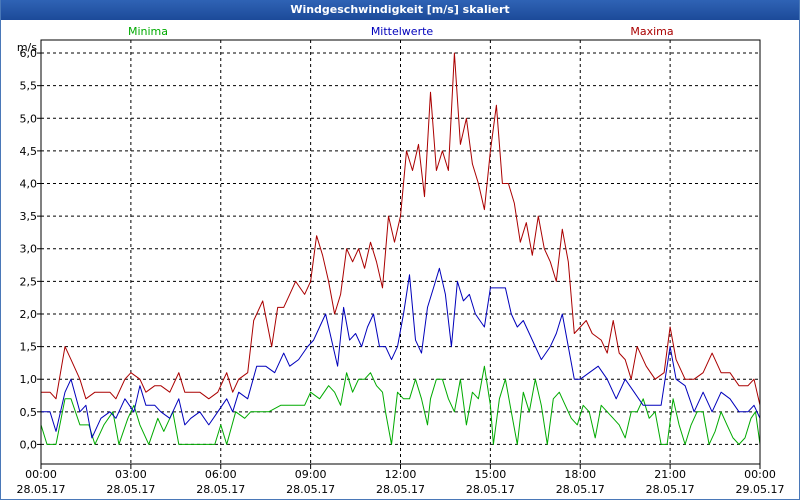 This screenshot has height=500, width=800. What do you see at coordinates (29, 86) in the screenshot?
I see `y-tick-label: 5,5` at bounding box center [29, 86].